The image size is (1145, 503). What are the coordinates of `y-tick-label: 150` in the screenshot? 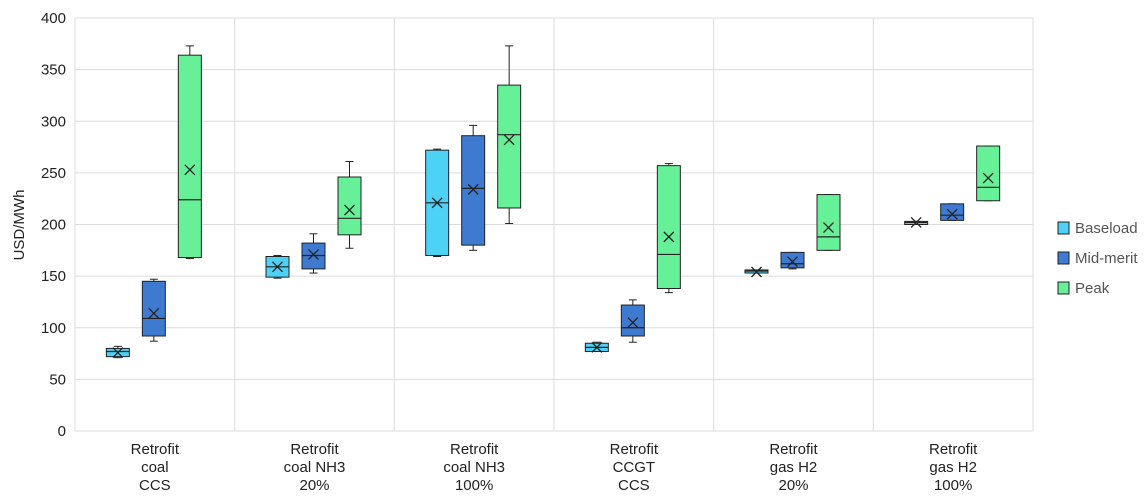 It's located at (53, 276).